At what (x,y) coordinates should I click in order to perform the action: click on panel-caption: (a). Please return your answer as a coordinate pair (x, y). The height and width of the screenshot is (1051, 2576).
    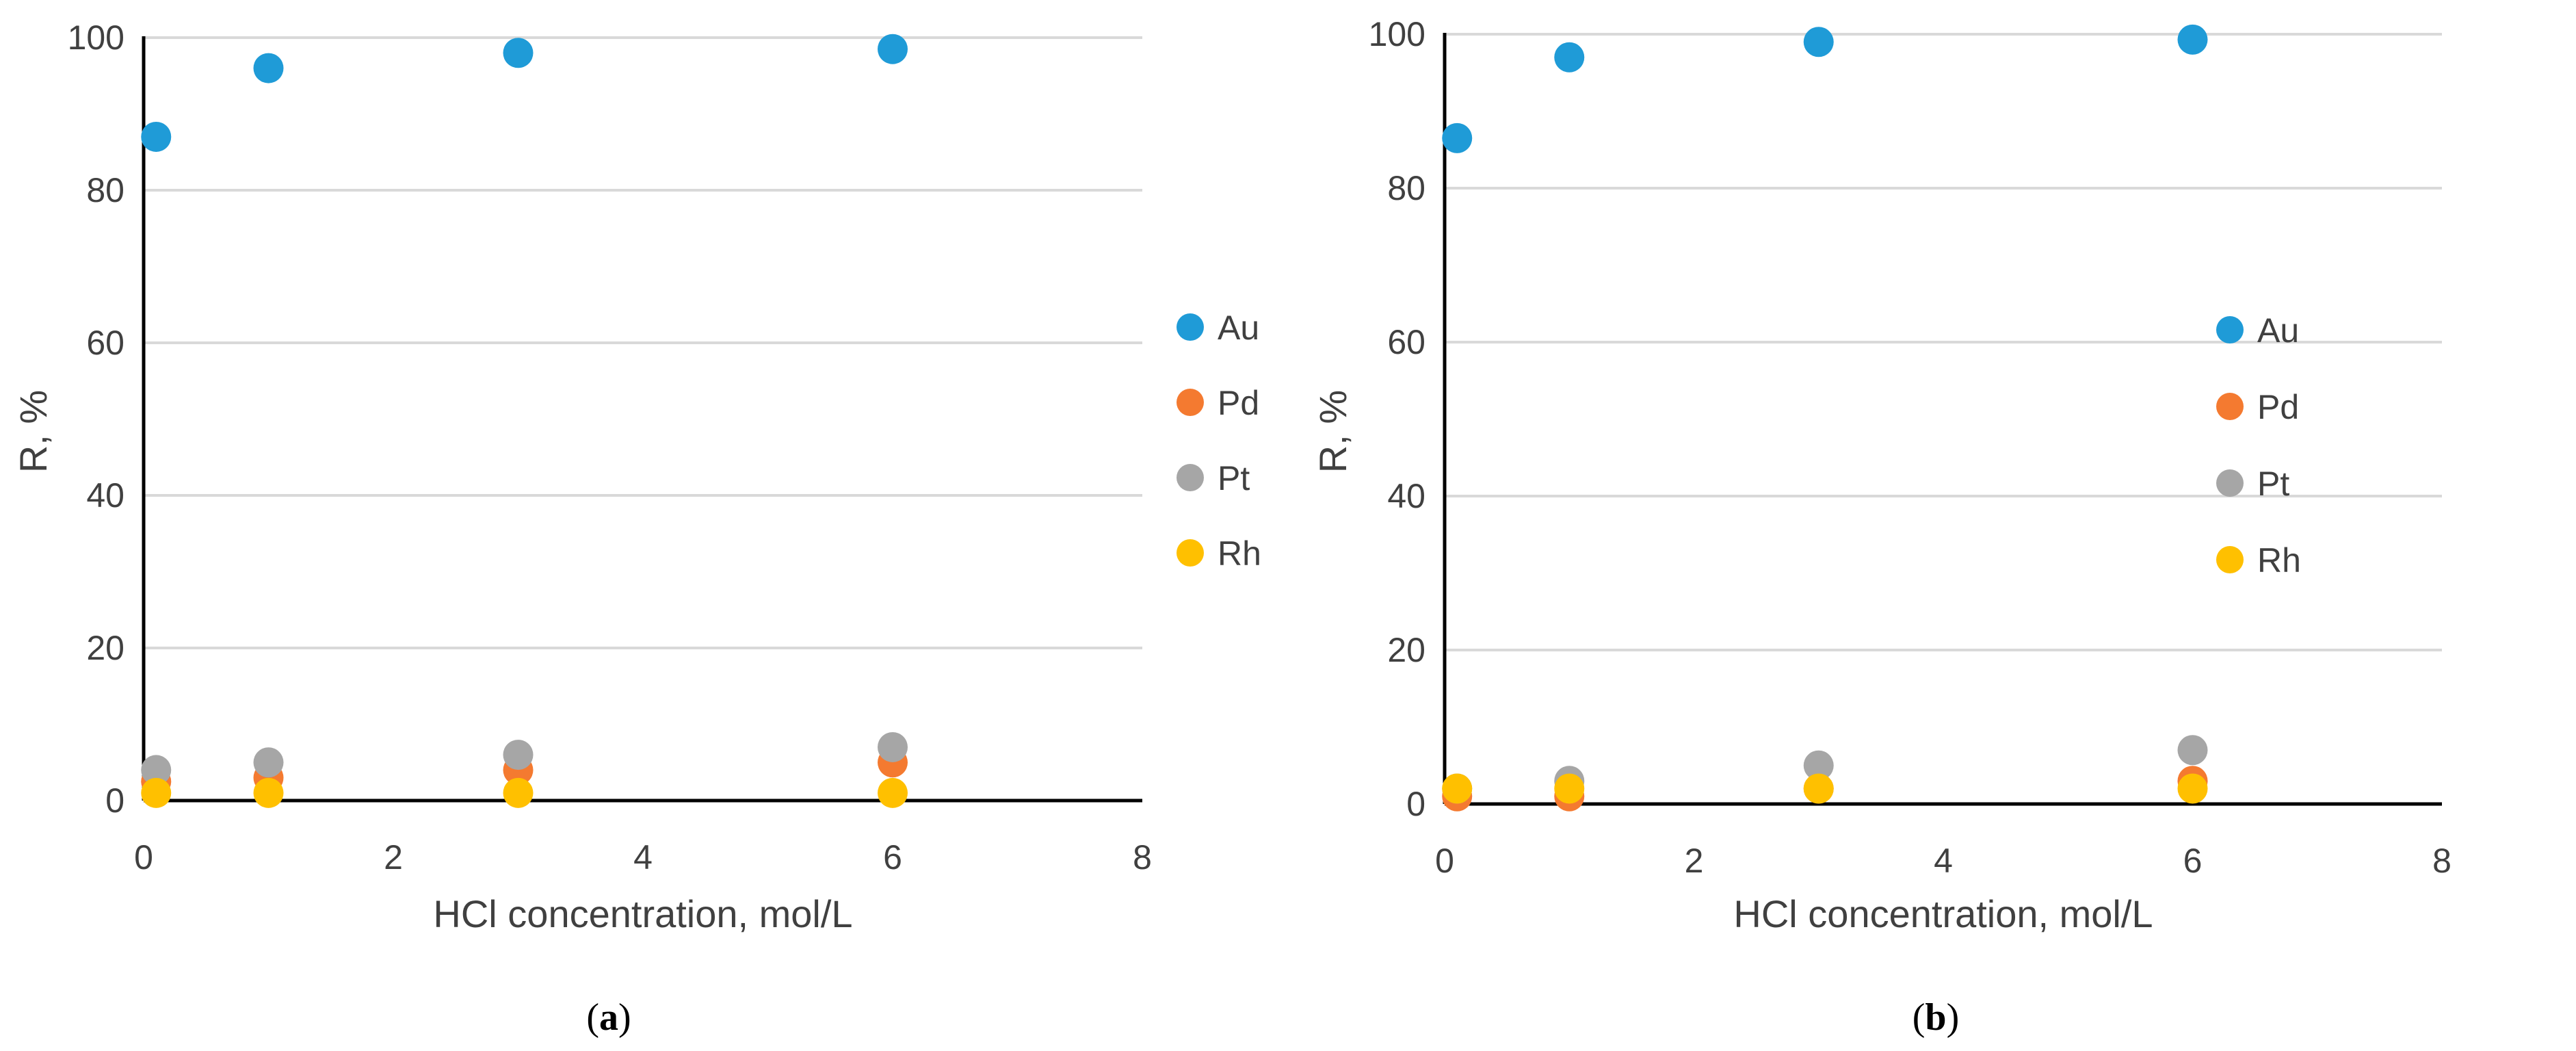
    Looking at the image, I should click on (608, 1017).